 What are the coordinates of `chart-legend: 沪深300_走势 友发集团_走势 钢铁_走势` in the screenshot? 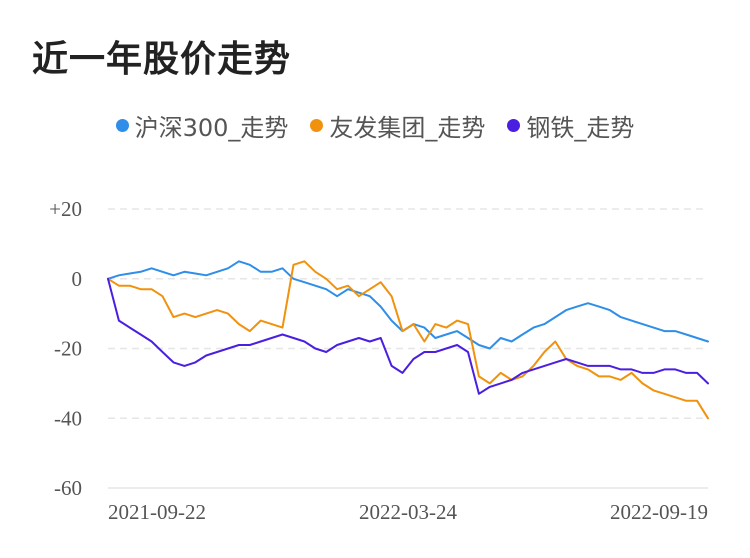 It's located at (375, 125).